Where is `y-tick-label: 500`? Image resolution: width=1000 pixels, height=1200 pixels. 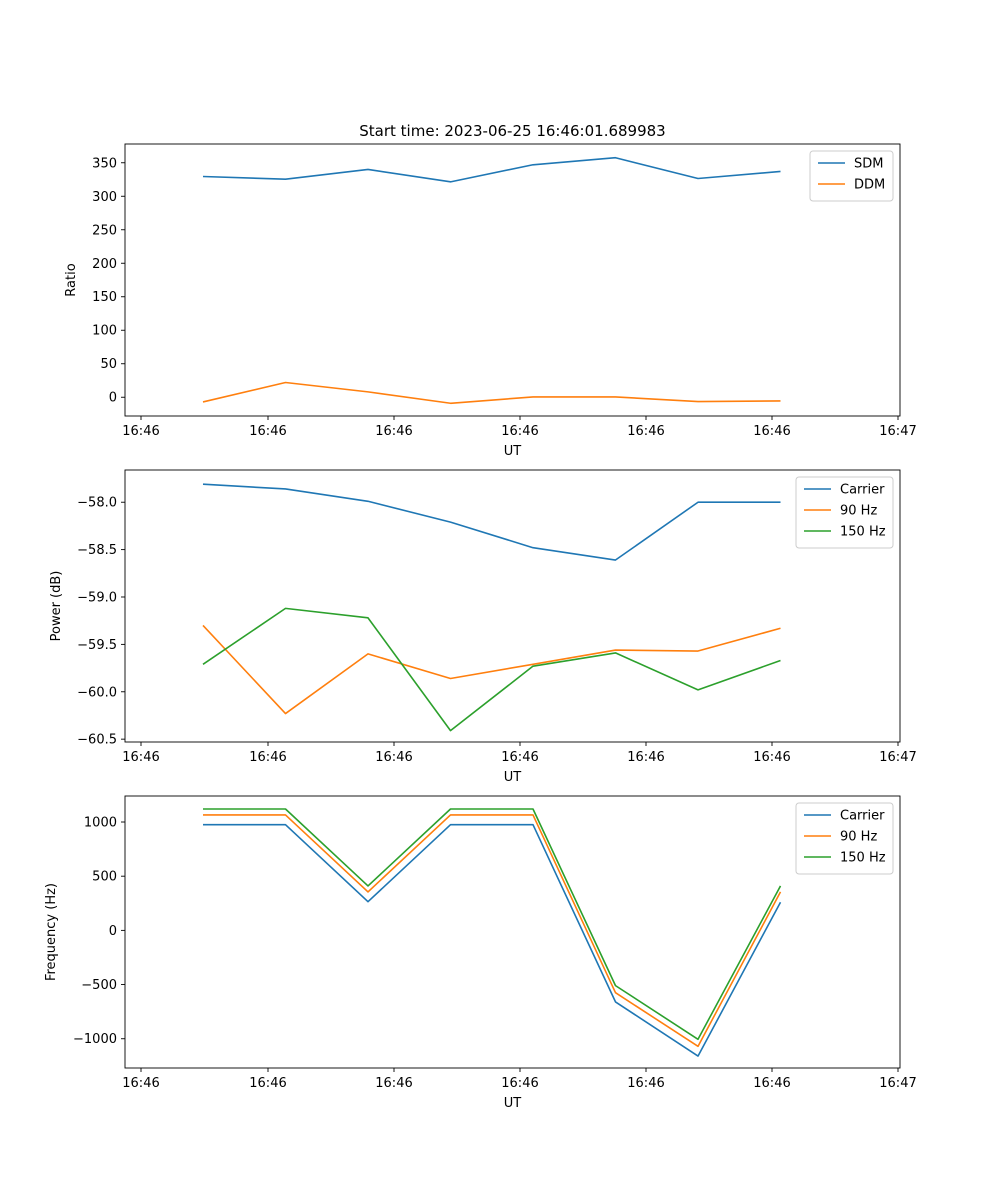
y-tick-label: 500 is located at coordinates (104, 877).